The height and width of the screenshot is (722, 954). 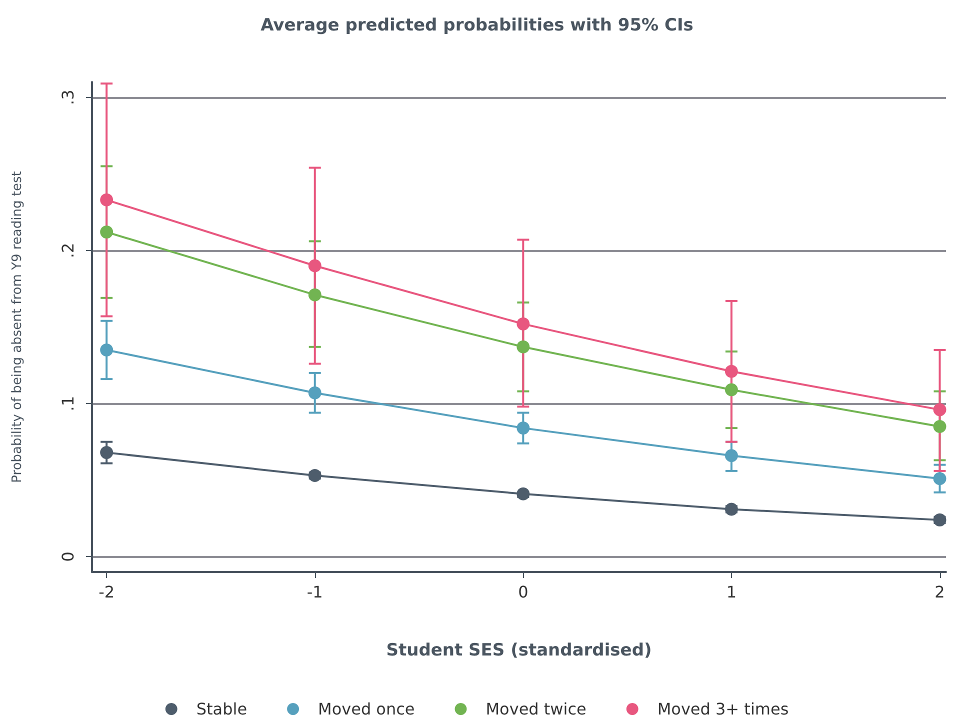 What do you see at coordinates (939, 592) in the screenshot?
I see `x-tick-label: 2` at bounding box center [939, 592].